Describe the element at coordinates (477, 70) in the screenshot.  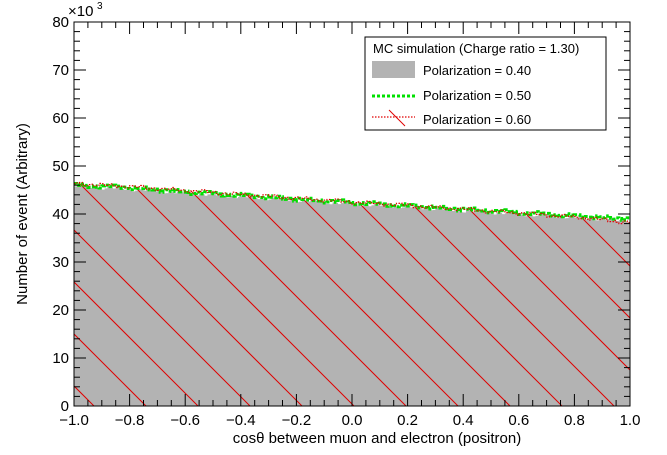
I see `legend-label-polarization-040: Polarization = 0.40` at that location.